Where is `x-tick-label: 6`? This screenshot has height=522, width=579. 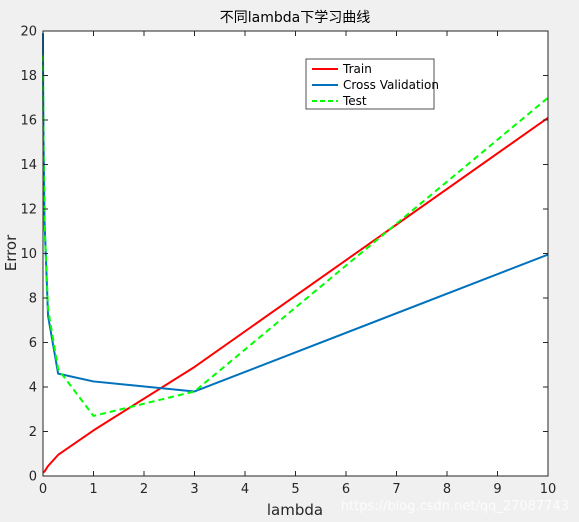 x-tick-label: 6 is located at coordinates (346, 489).